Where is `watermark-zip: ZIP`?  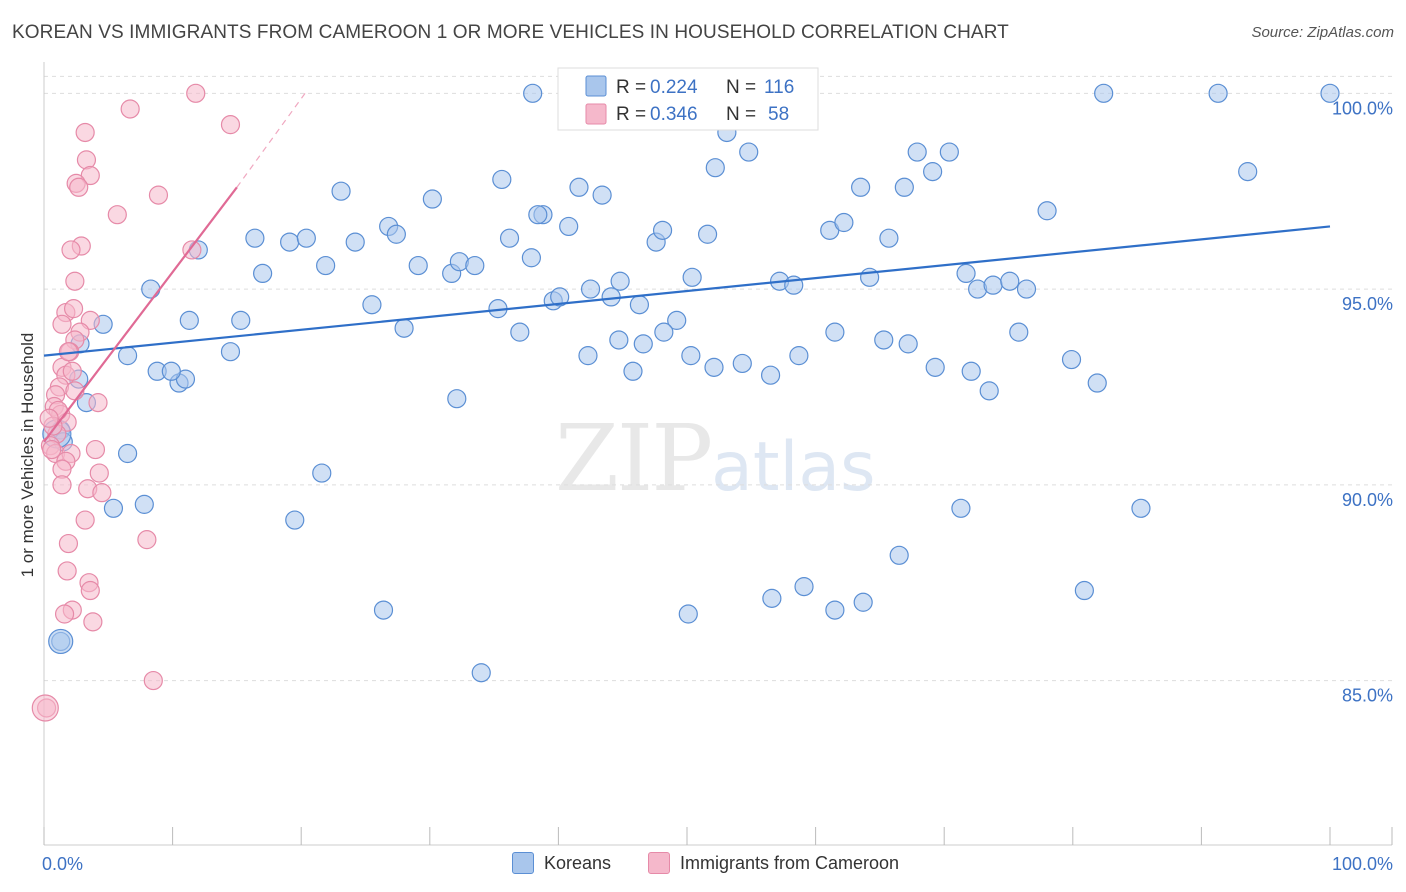
watermark-zip: ZIP is located at coordinates (634, 458).